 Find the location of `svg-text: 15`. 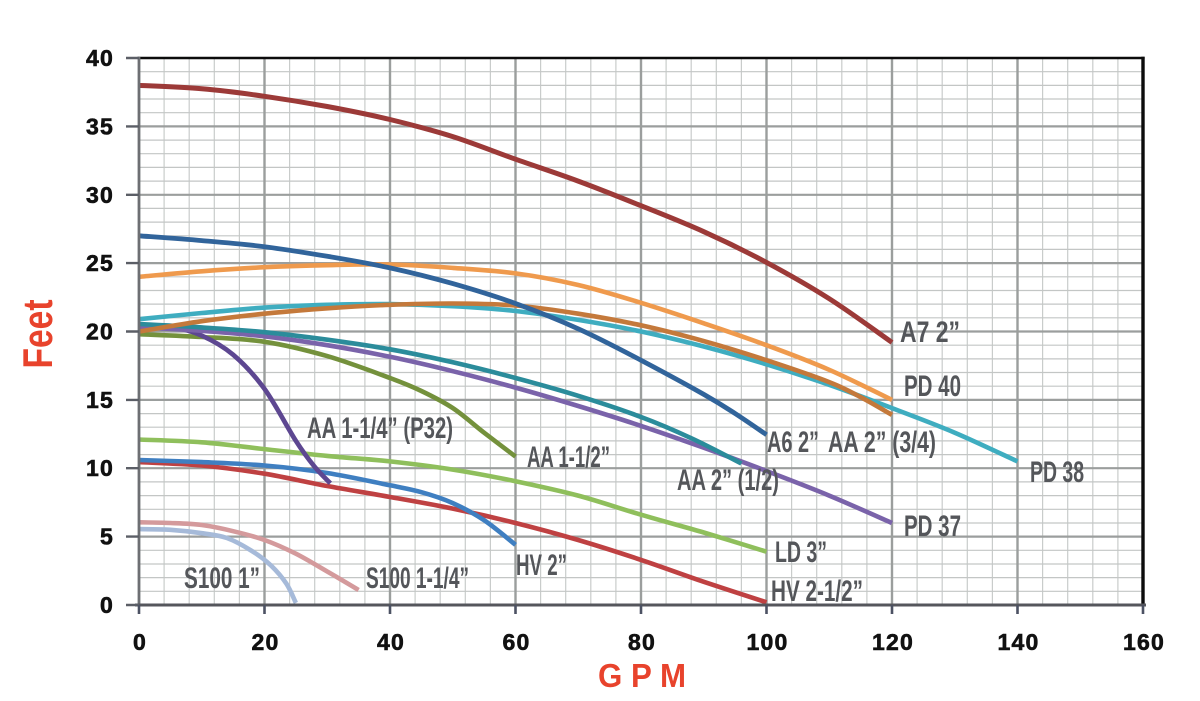

svg-text: 15 is located at coordinates (100, 400).